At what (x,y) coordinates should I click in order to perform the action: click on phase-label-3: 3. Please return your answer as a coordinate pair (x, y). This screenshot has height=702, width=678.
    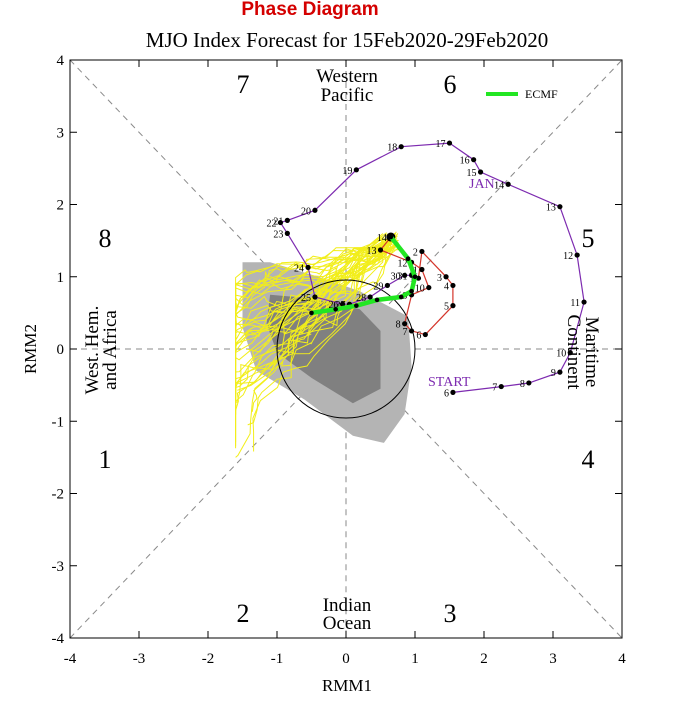
    Looking at the image, I should click on (450, 613).